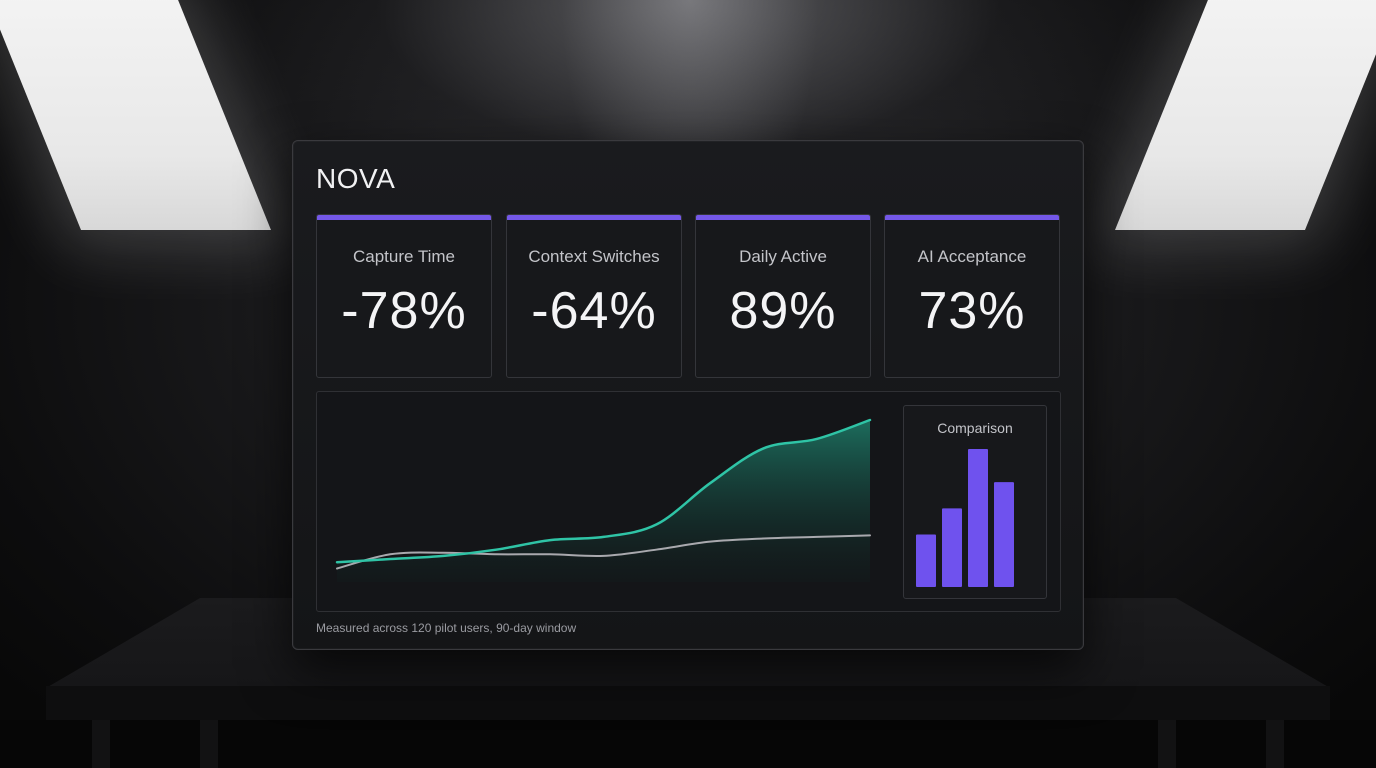 Image resolution: width=1376 pixels, height=768 pixels. I want to click on kpi-value: 89%, so click(783, 311).